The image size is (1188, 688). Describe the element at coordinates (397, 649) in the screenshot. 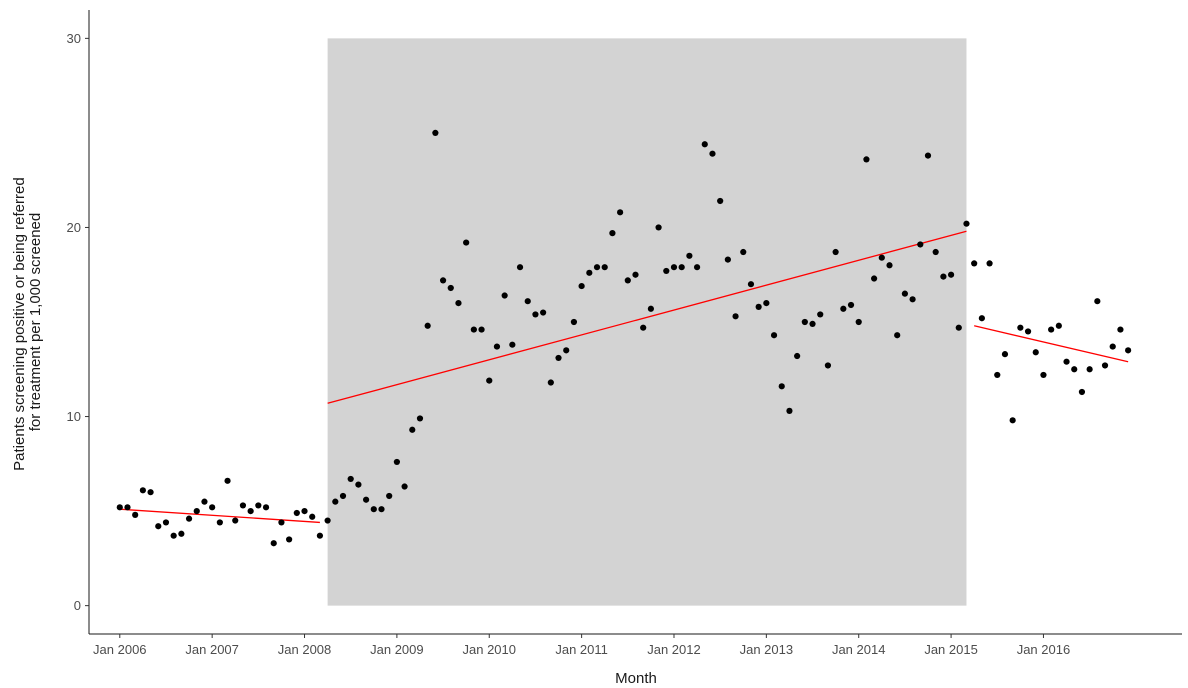

I see `x-tick-label: Jan 2009` at that location.